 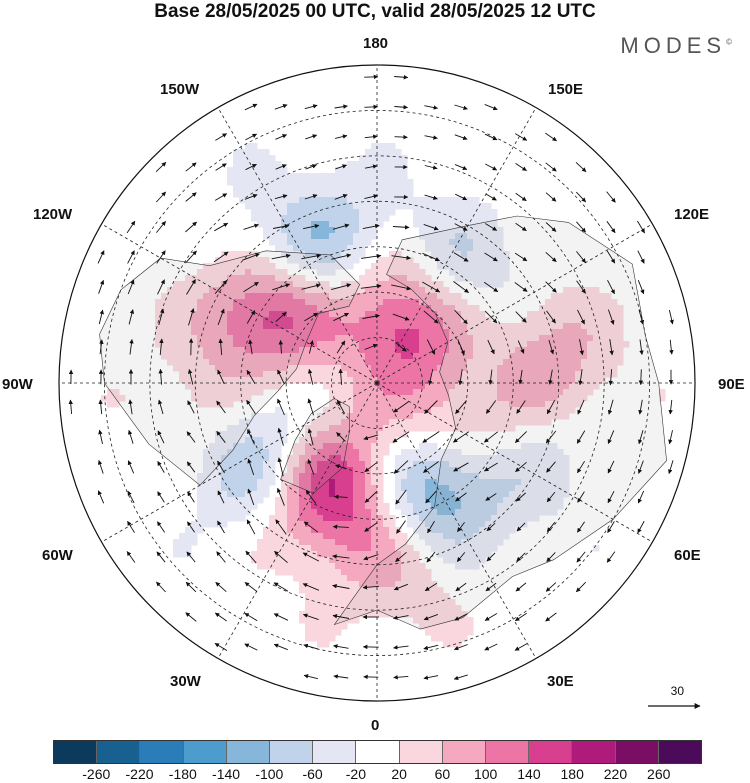 What do you see at coordinates (375, 725) in the screenshot?
I see `lon-label-0: 0` at bounding box center [375, 725].